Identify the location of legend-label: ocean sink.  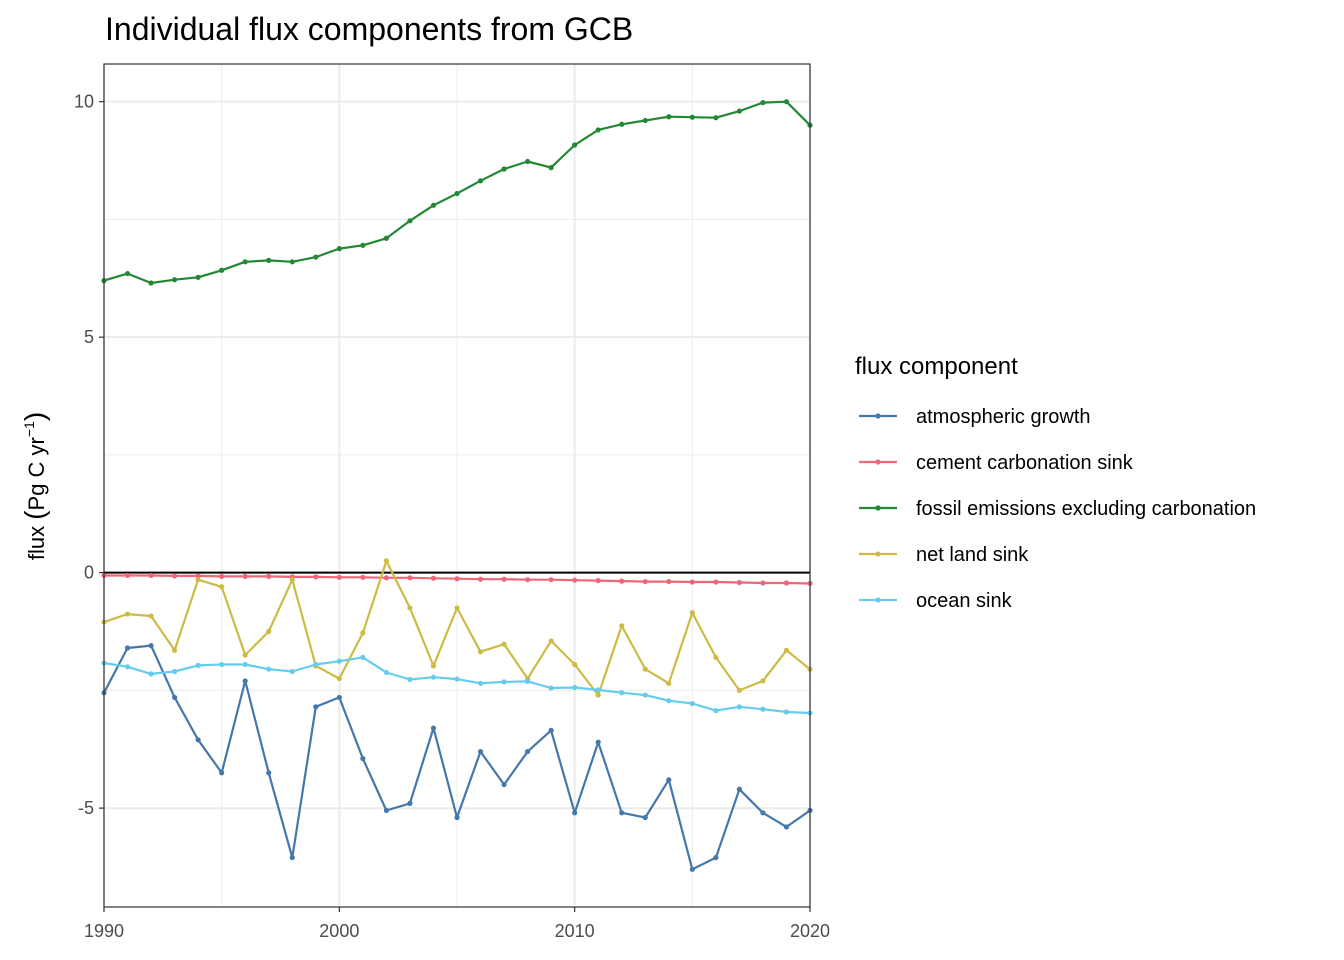
(964, 601).